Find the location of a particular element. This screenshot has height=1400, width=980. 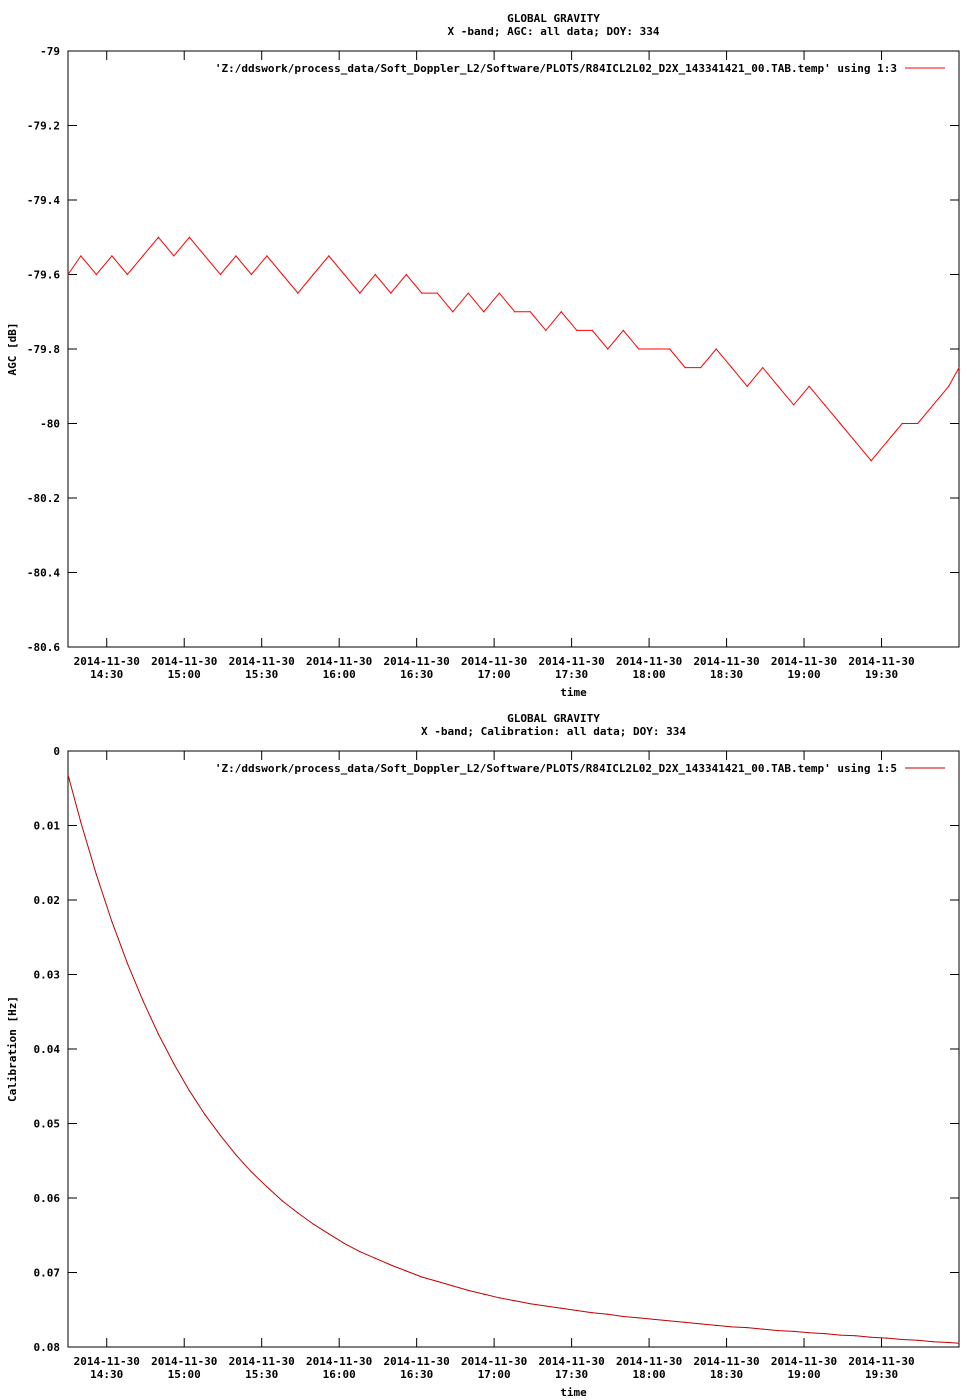

x-tick-time-label: 15:00 is located at coordinates (184, 1374).